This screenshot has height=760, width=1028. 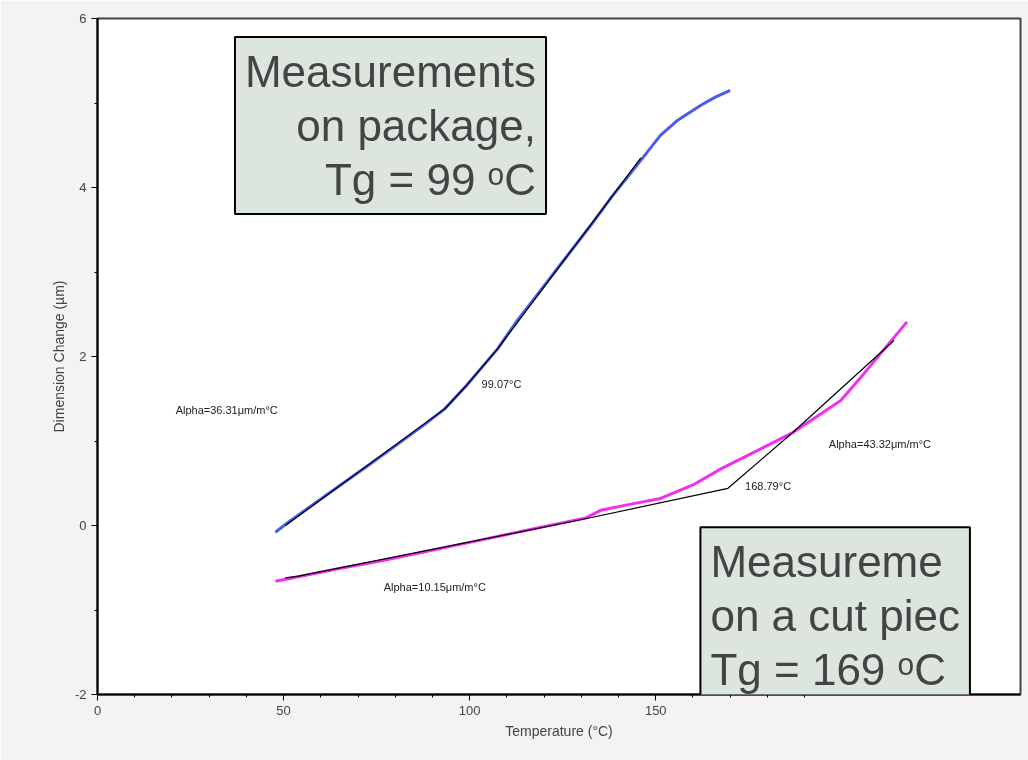 What do you see at coordinates (83, 187) in the screenshot?
I see `y-tick-label: 4` at bounding box center [83, 187].